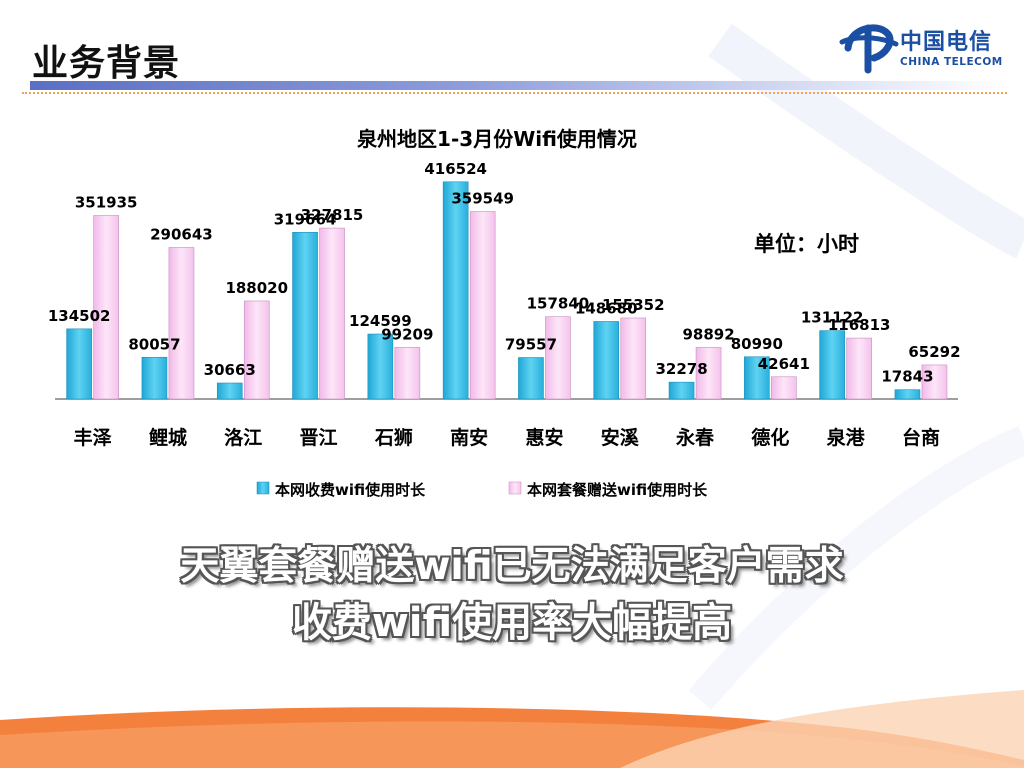 The image size is (1024, 768). Describe the element at coordinates (544, 437) in the screenshot. I see `x-tick-label: 惠安` at that location.